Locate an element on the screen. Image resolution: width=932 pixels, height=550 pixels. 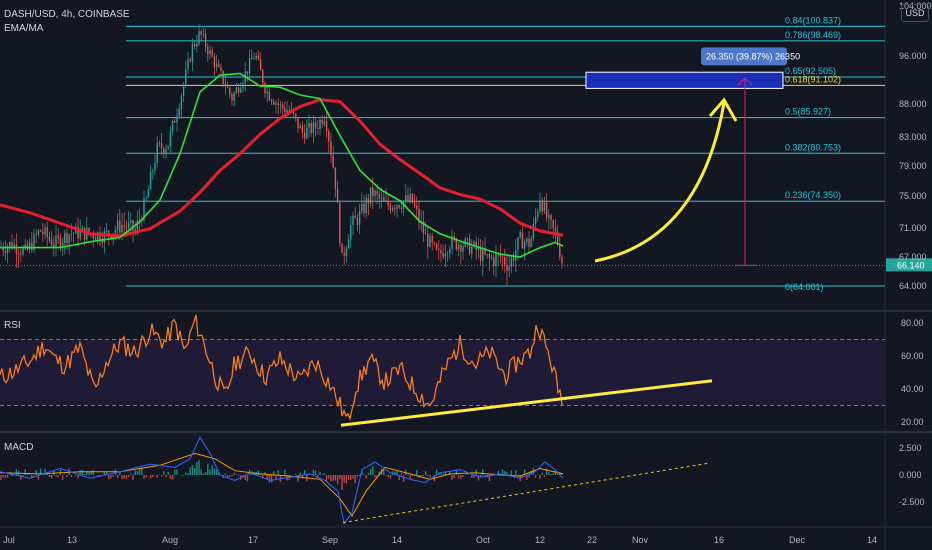
indicator-label: EMA/MA is located at coordinates (24, 28).